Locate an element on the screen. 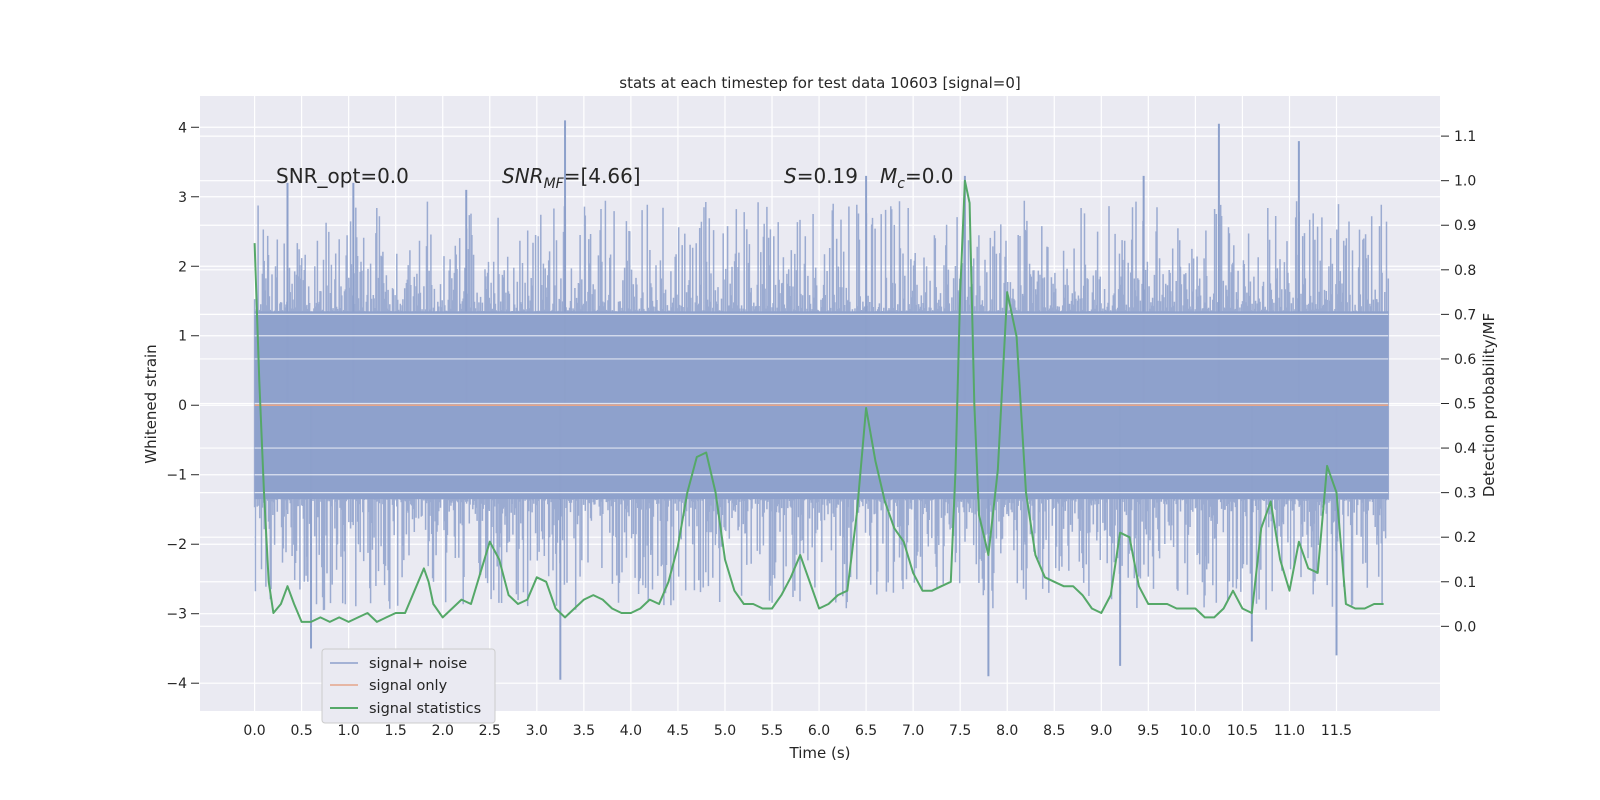 This screenshot has width=1600, height=800. y2-tick-label: 1.1 is located at coordinates (1465, 137).